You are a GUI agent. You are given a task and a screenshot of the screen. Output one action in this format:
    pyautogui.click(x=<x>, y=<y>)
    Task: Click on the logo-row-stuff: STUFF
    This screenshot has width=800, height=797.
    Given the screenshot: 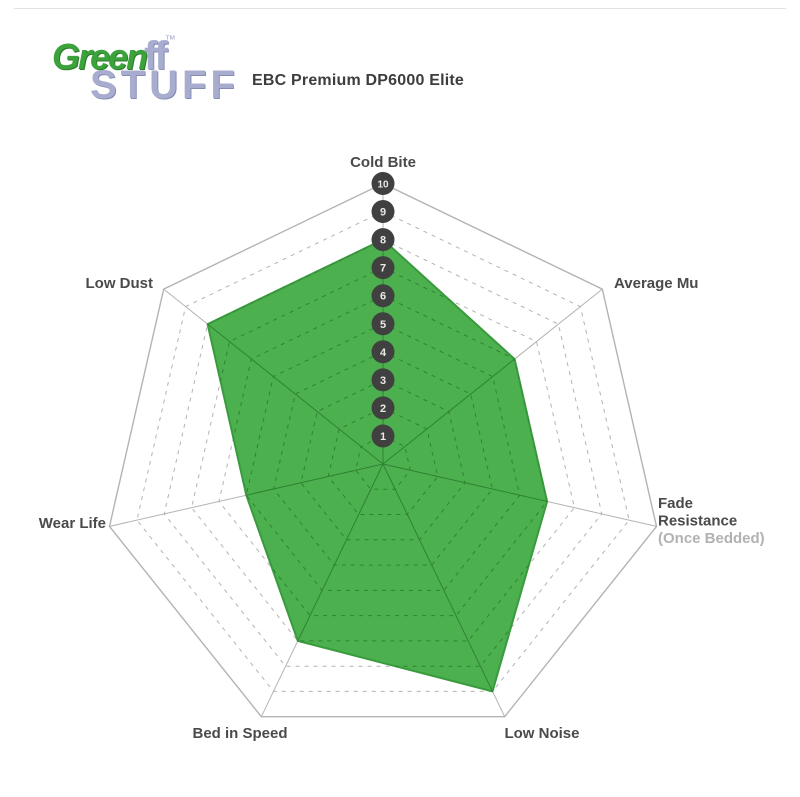 What is the action you would take?
    pyautogui.click(x=162, y=85)
    